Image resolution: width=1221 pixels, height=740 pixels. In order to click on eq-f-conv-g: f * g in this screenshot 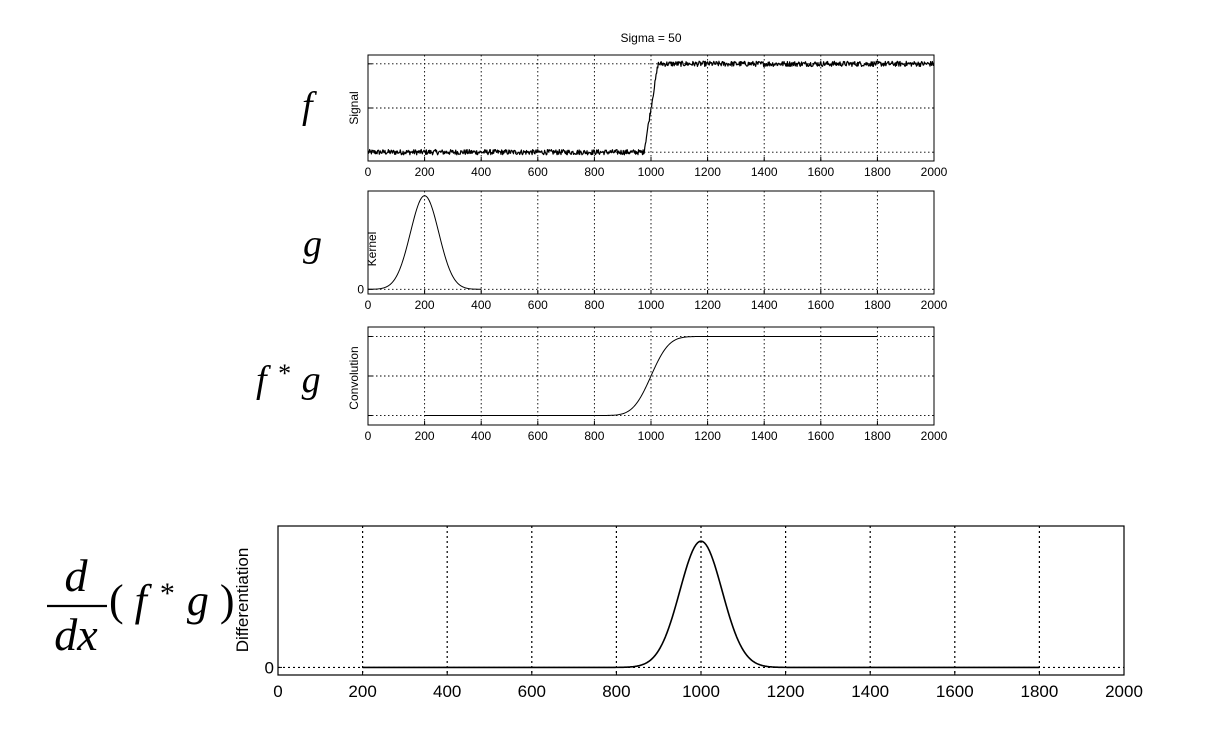, I will do `click(288, 375)`.